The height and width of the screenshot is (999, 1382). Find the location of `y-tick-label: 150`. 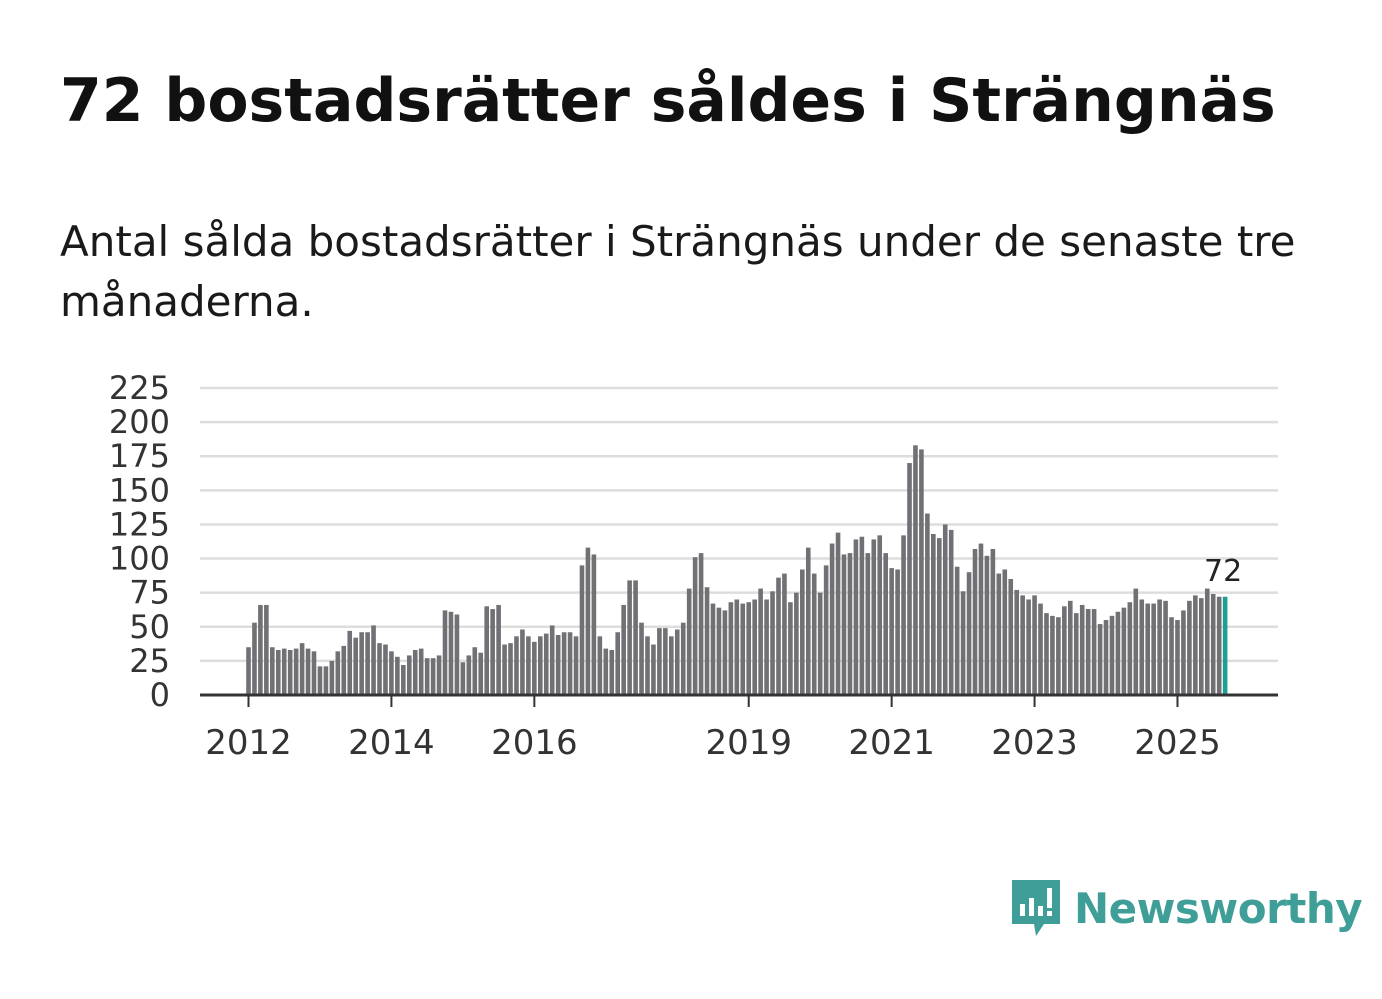

y-tick-label: 150 is located at coordinates (139, 490).